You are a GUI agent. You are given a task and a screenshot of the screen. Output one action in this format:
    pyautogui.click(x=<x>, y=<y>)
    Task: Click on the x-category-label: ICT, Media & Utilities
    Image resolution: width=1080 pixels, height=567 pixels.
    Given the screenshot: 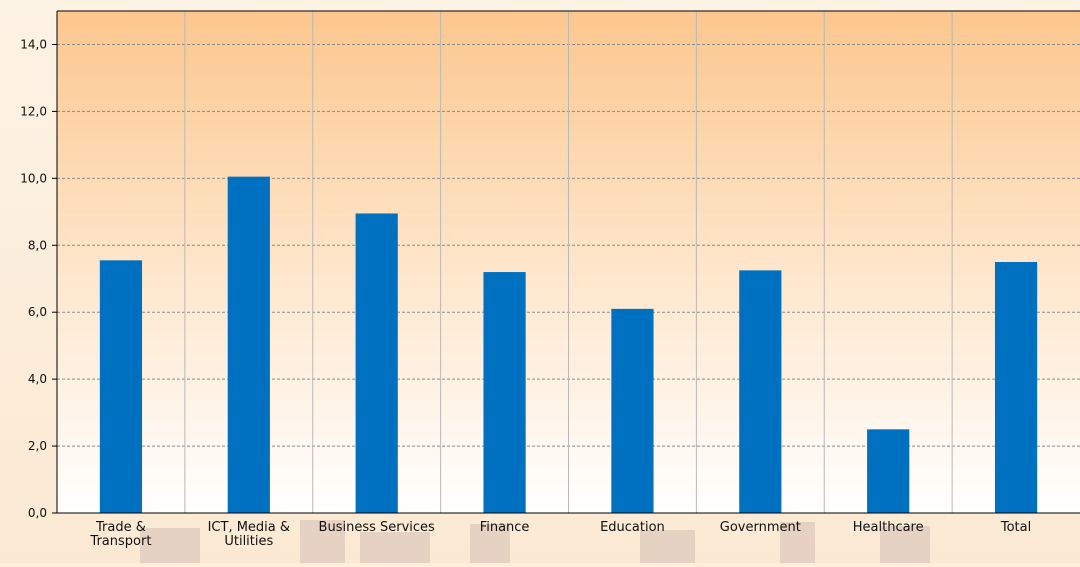 What is the action you would take?
    pyautogui.click(x=249, y=534)
    